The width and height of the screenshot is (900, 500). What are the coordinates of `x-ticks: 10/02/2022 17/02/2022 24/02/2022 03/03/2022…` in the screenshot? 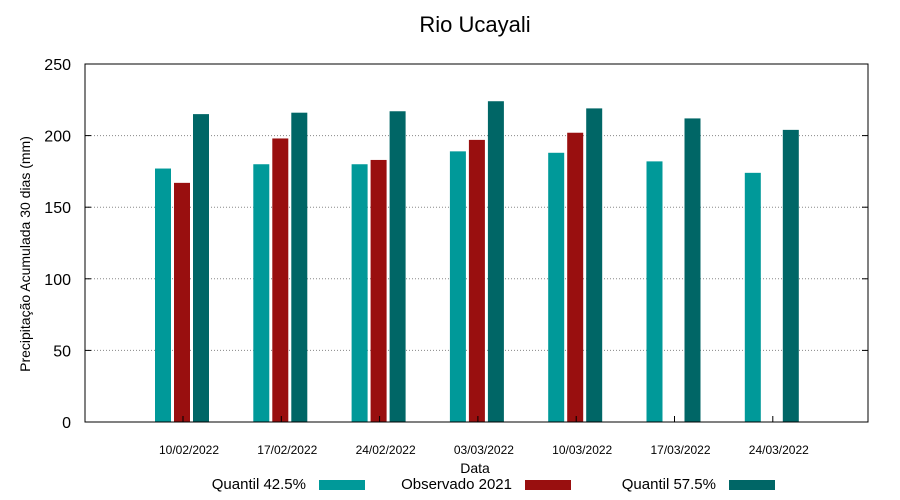 It's located at (484, 436).